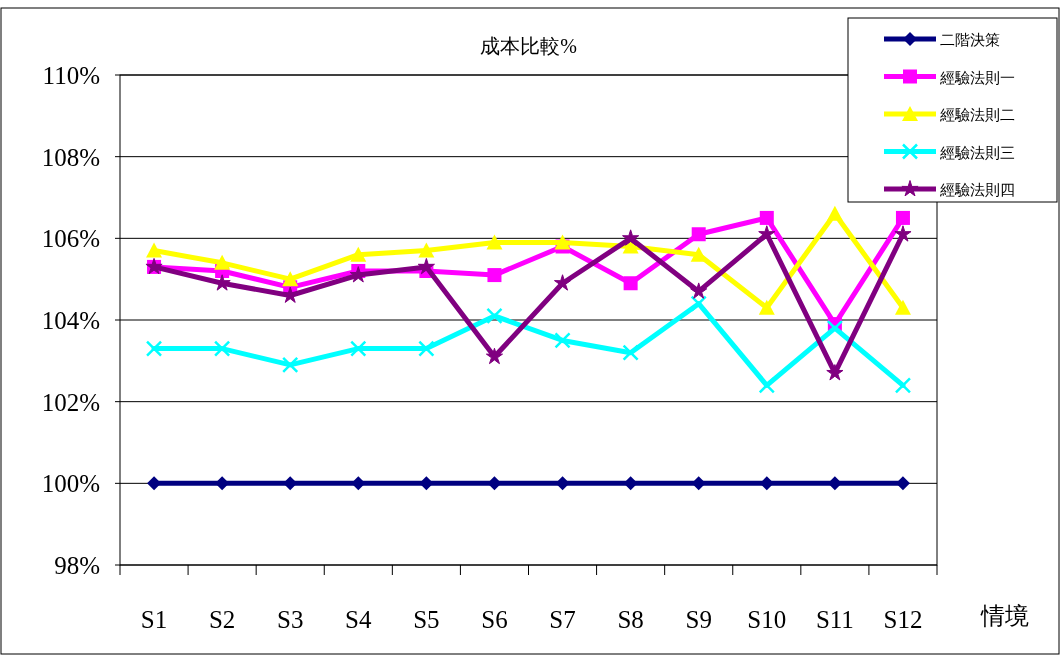 The height and width of the screenshot is (655, 1060). What do you see at coordinates (154, 619) in the screenshot?
I see `x-tick-label: S1` at bounding box center [154, 619].